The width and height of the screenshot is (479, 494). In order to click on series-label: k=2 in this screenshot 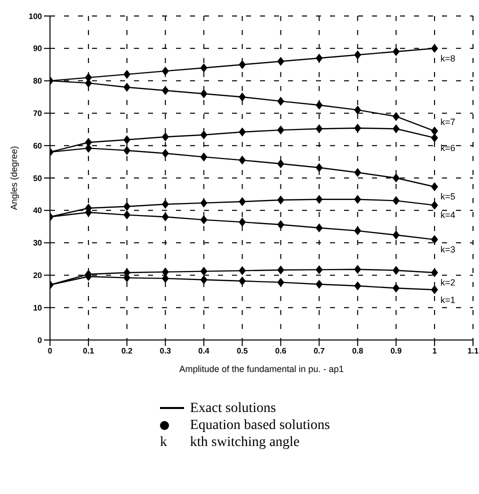, I will do `click(448, 283)`.